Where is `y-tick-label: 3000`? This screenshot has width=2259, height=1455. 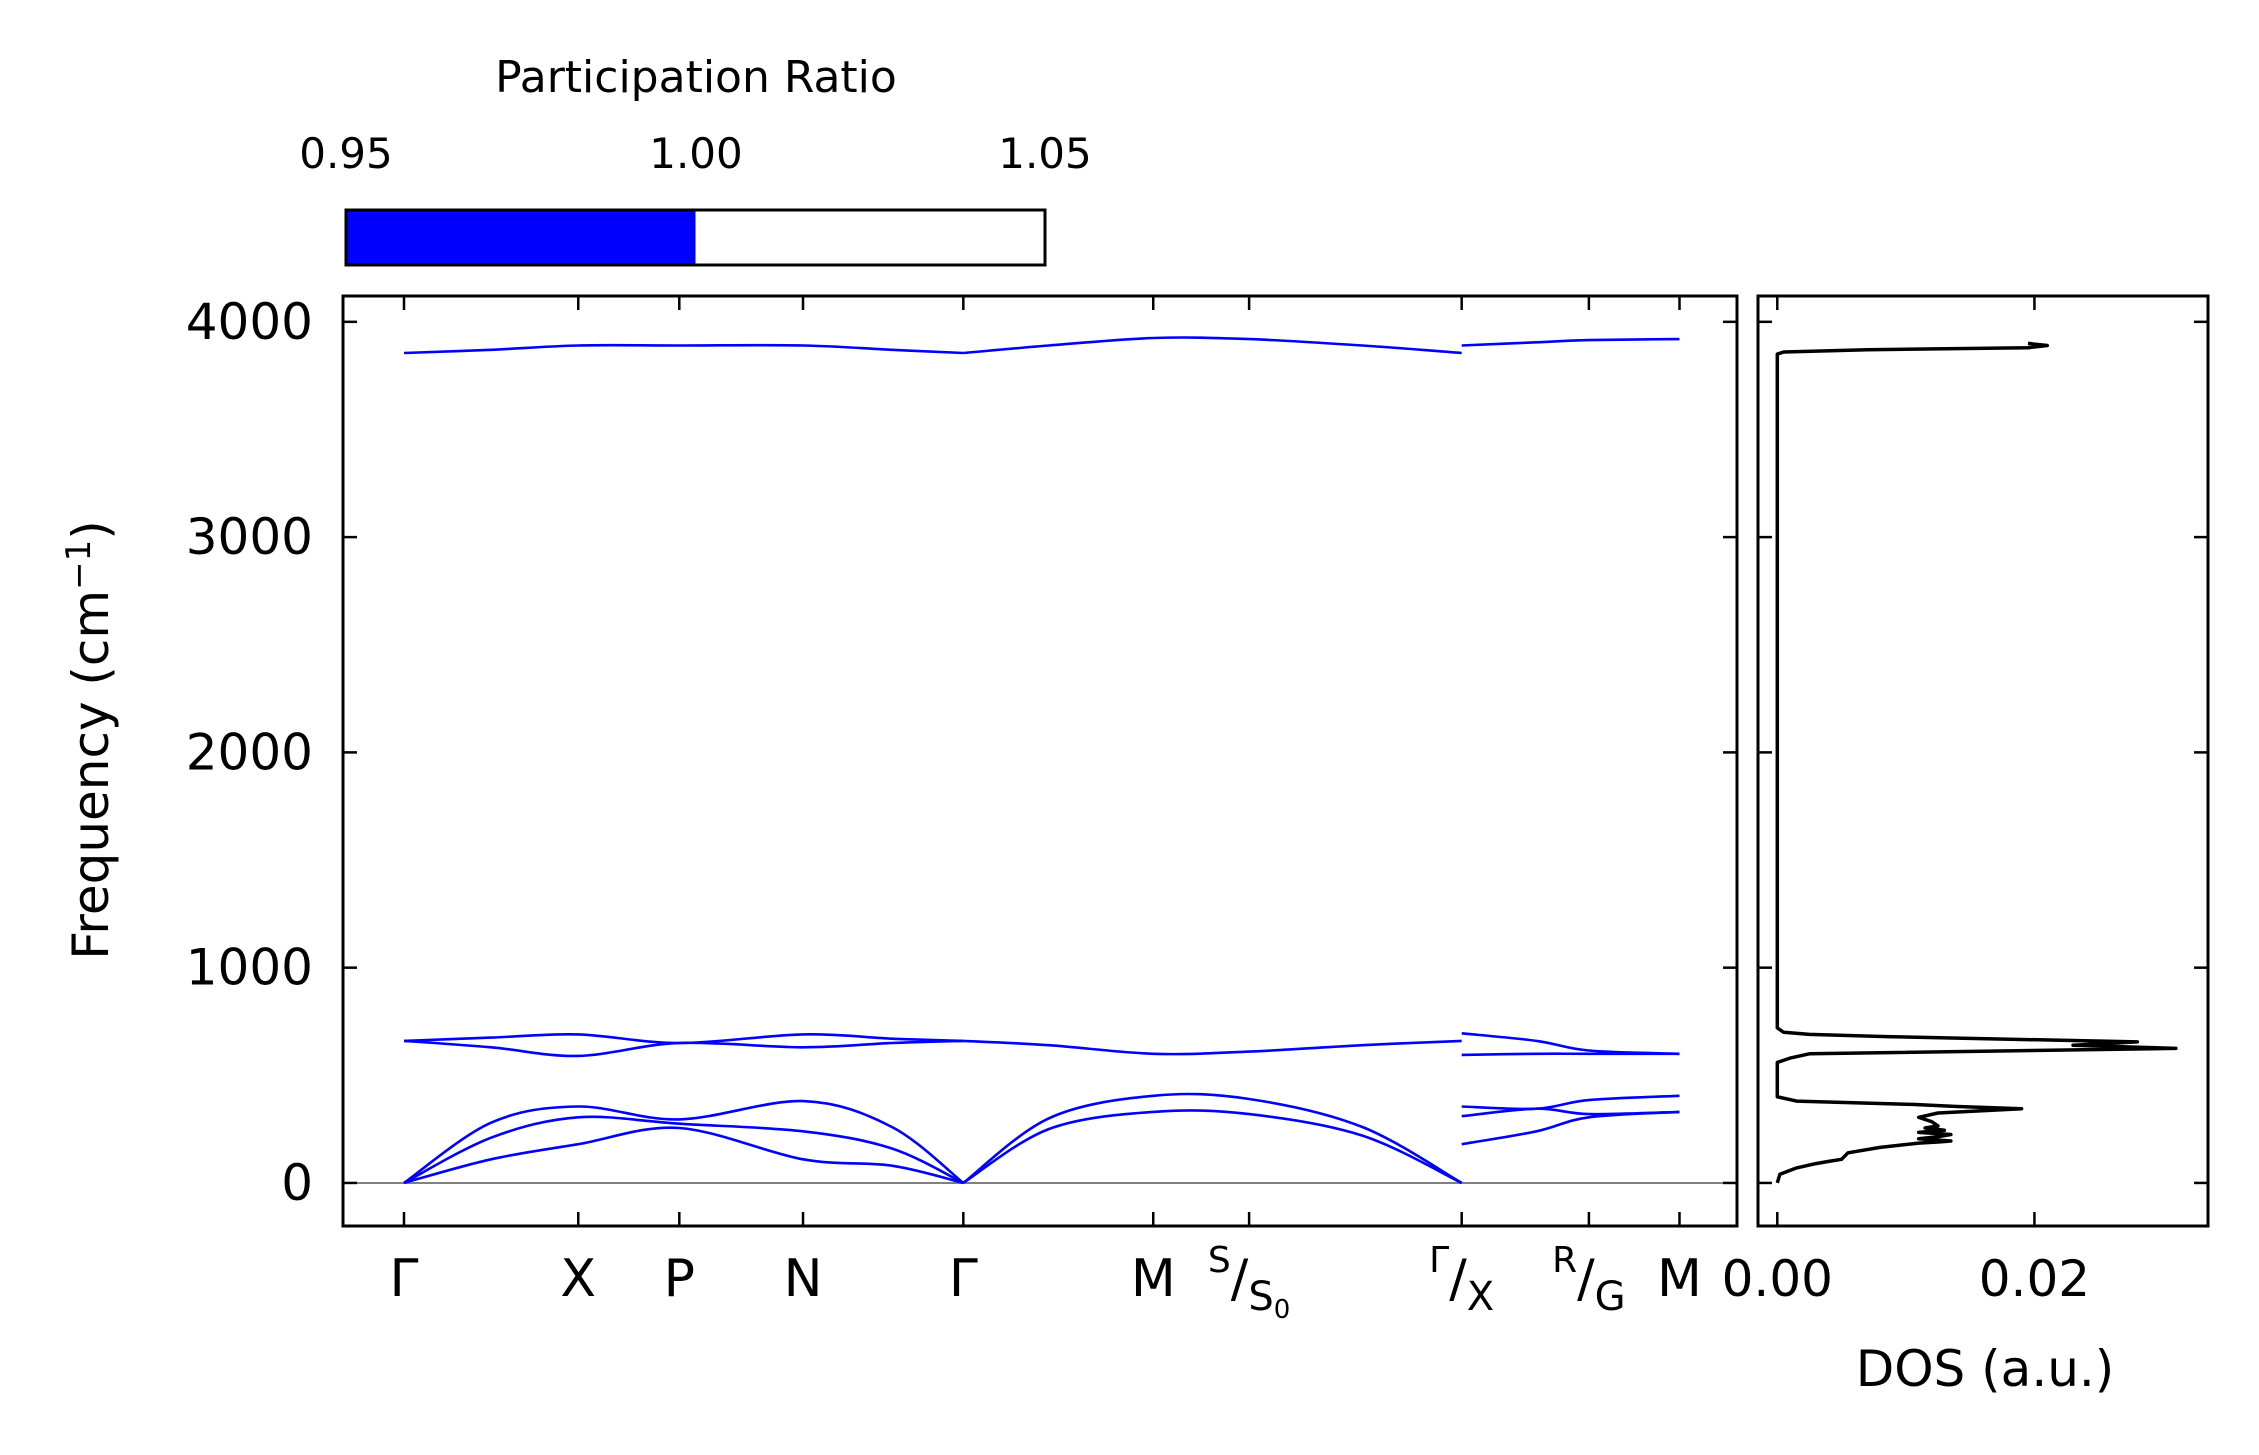
y-tick-label: 3000 is located at coordinates (249, 537).